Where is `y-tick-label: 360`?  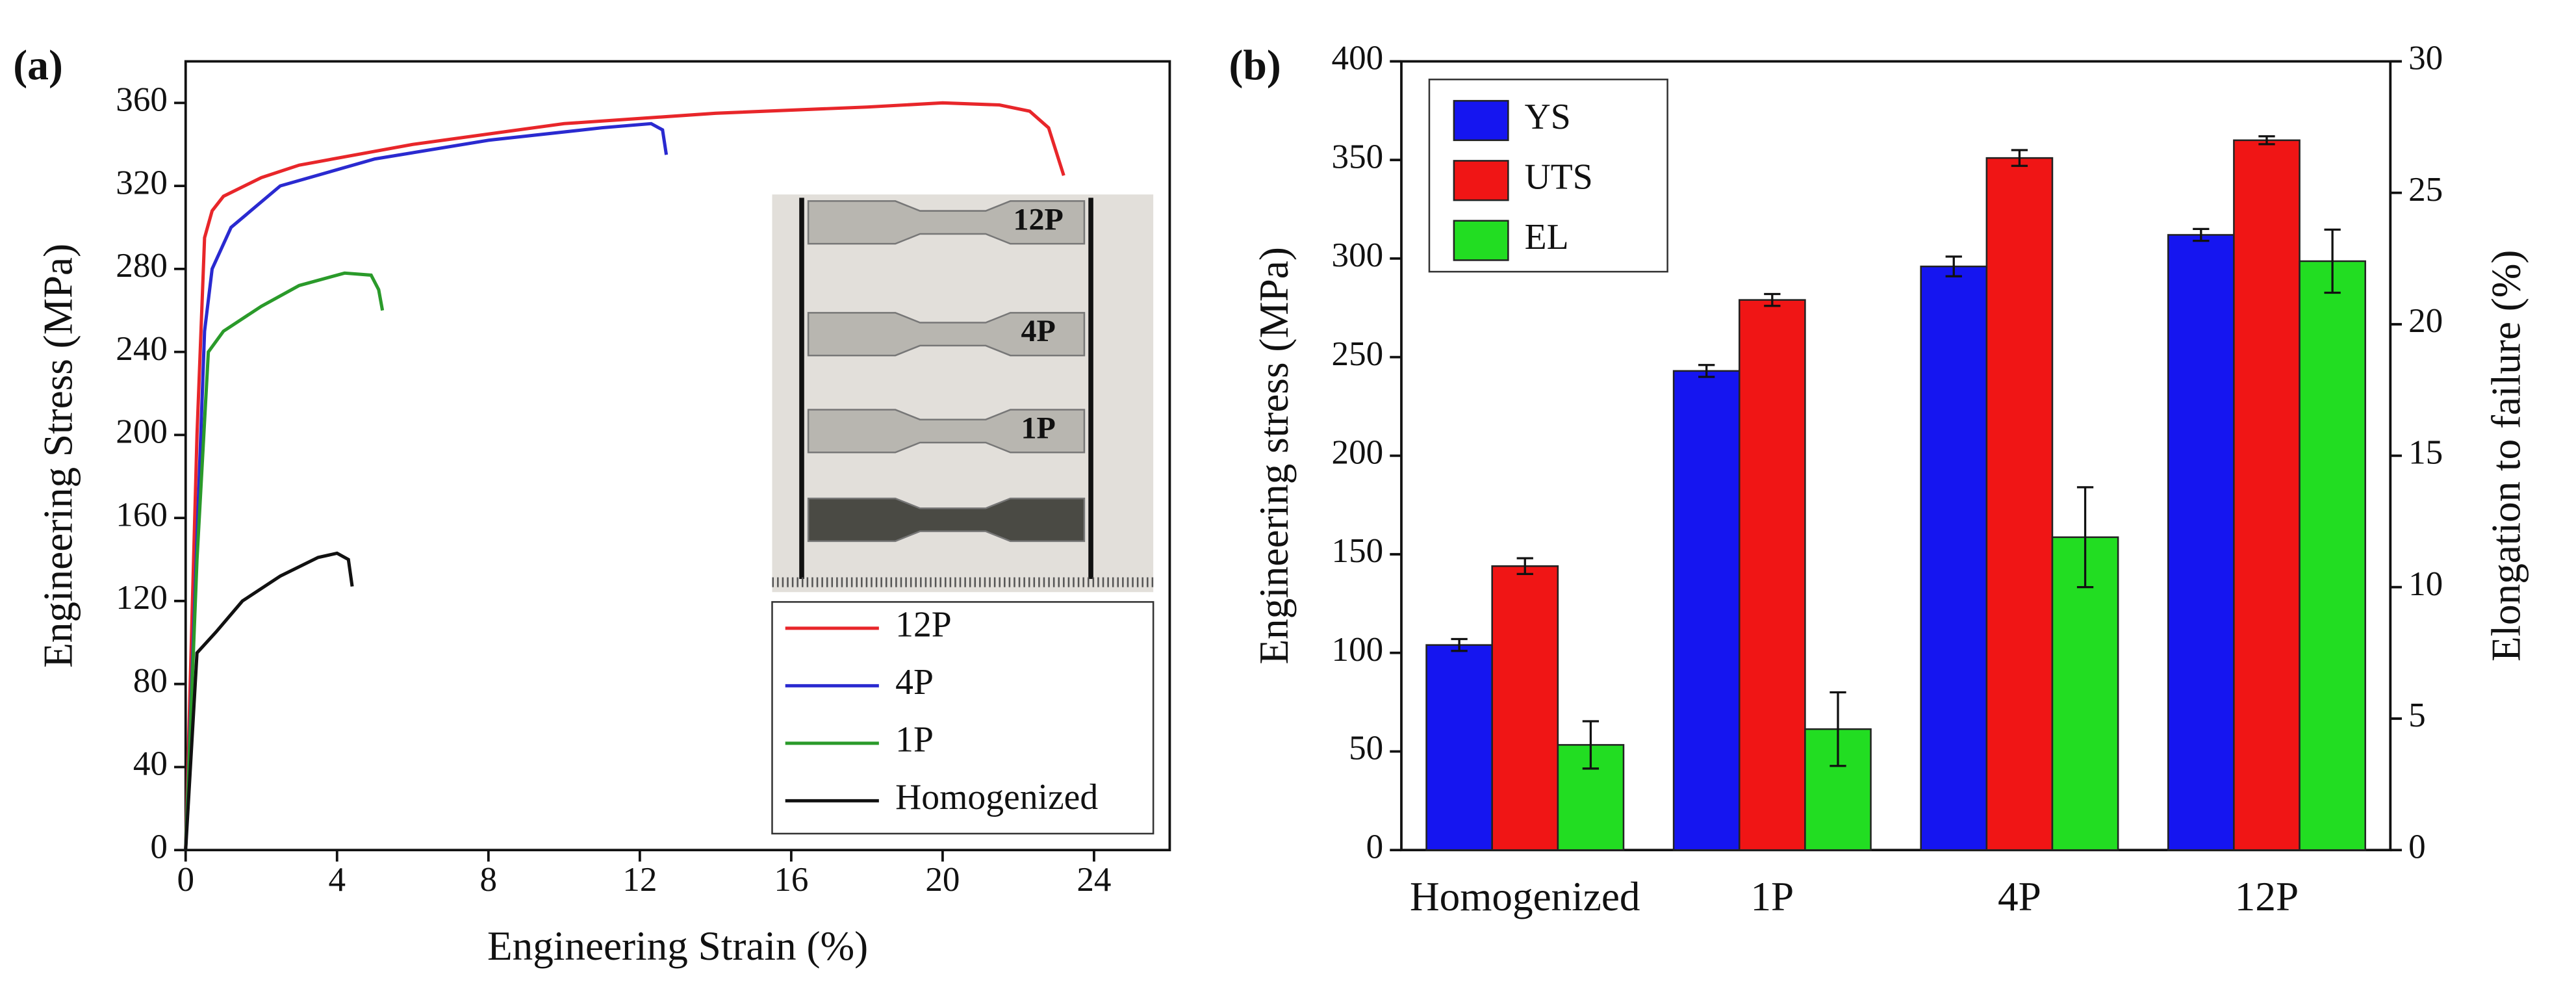 y-tick-label: 360 is located at coordinates (142, 100).